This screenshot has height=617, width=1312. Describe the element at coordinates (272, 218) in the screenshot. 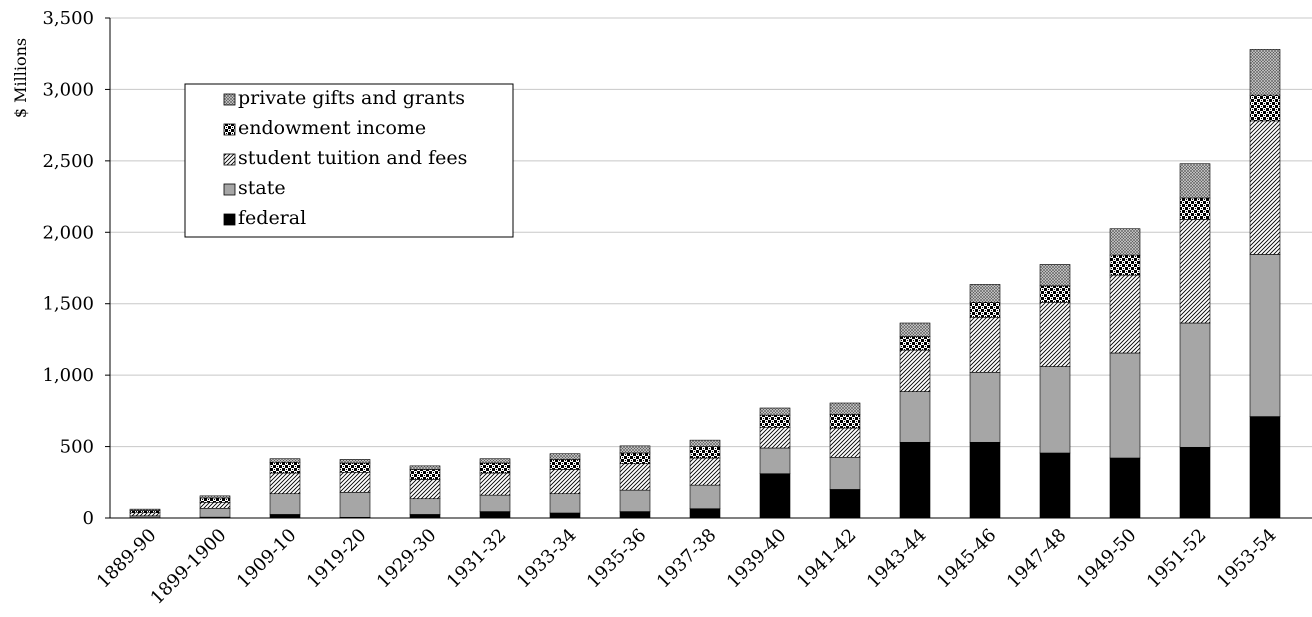

I see `legend-label: federal` at that location.